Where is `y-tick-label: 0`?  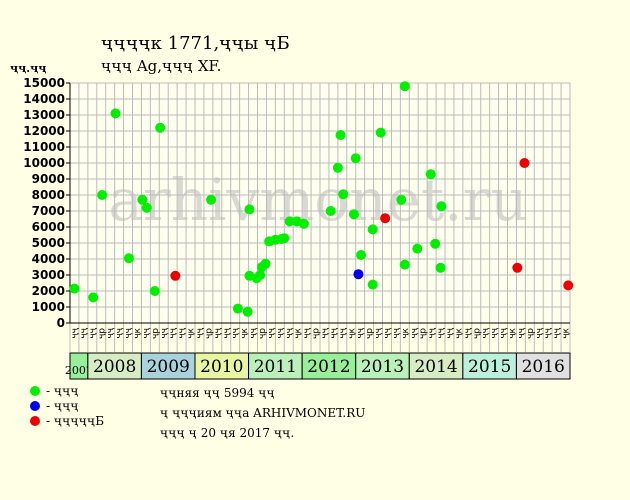 y-tick-label: 0 is located at coordinates (61, 323).